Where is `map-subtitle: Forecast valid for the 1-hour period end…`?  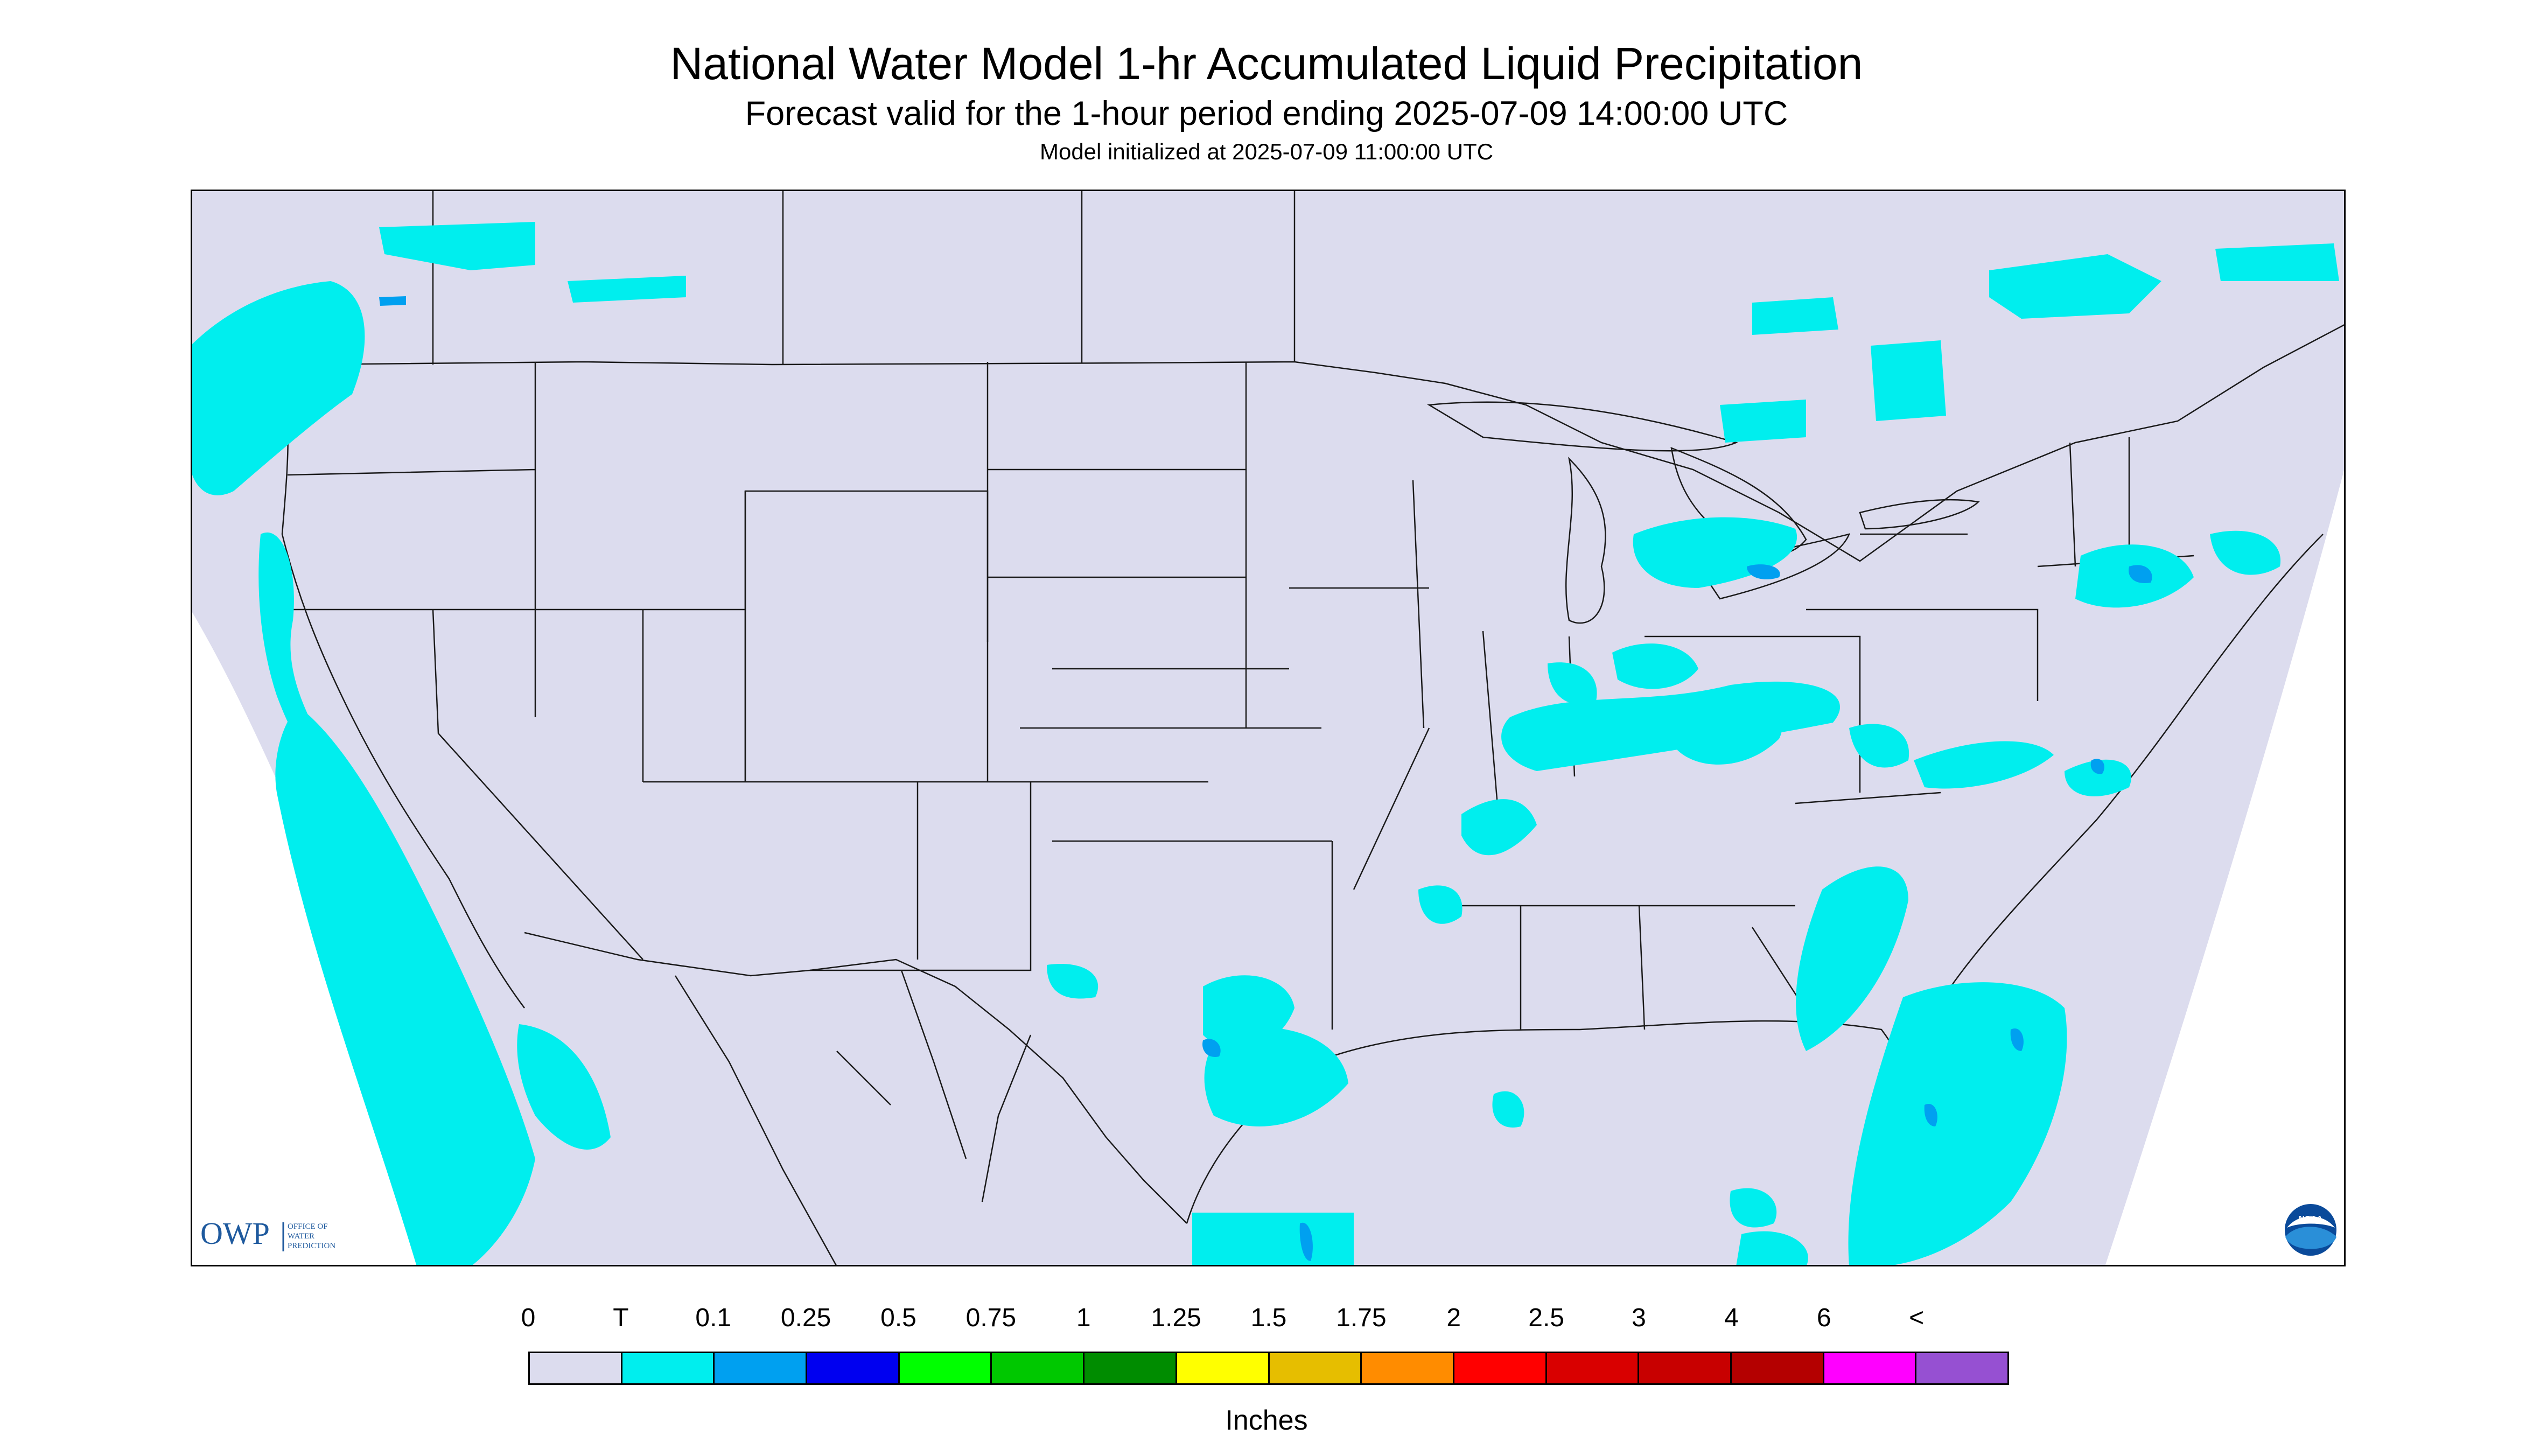 map-subtitle: Forecast valid for the 1-hour period end… is located at coordinates (1266, 113).